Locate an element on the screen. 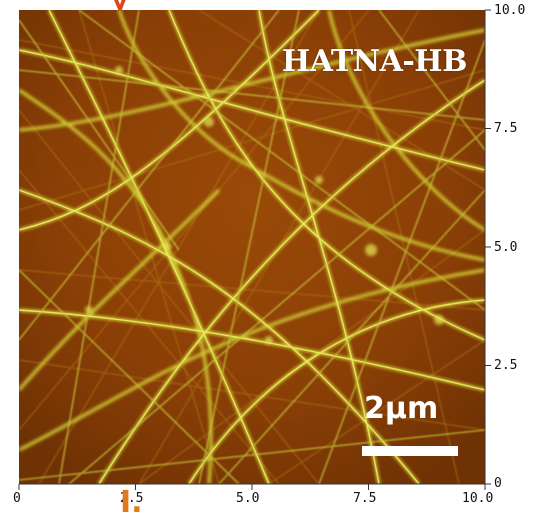  y-tick-label: 5.0 is located at coordinates (506, 247).